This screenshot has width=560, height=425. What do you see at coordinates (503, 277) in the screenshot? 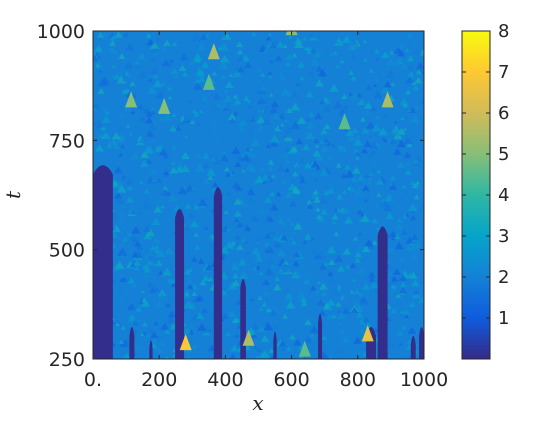
I see `colorbar-tick-label: 2` at bounding box center [503, 277].